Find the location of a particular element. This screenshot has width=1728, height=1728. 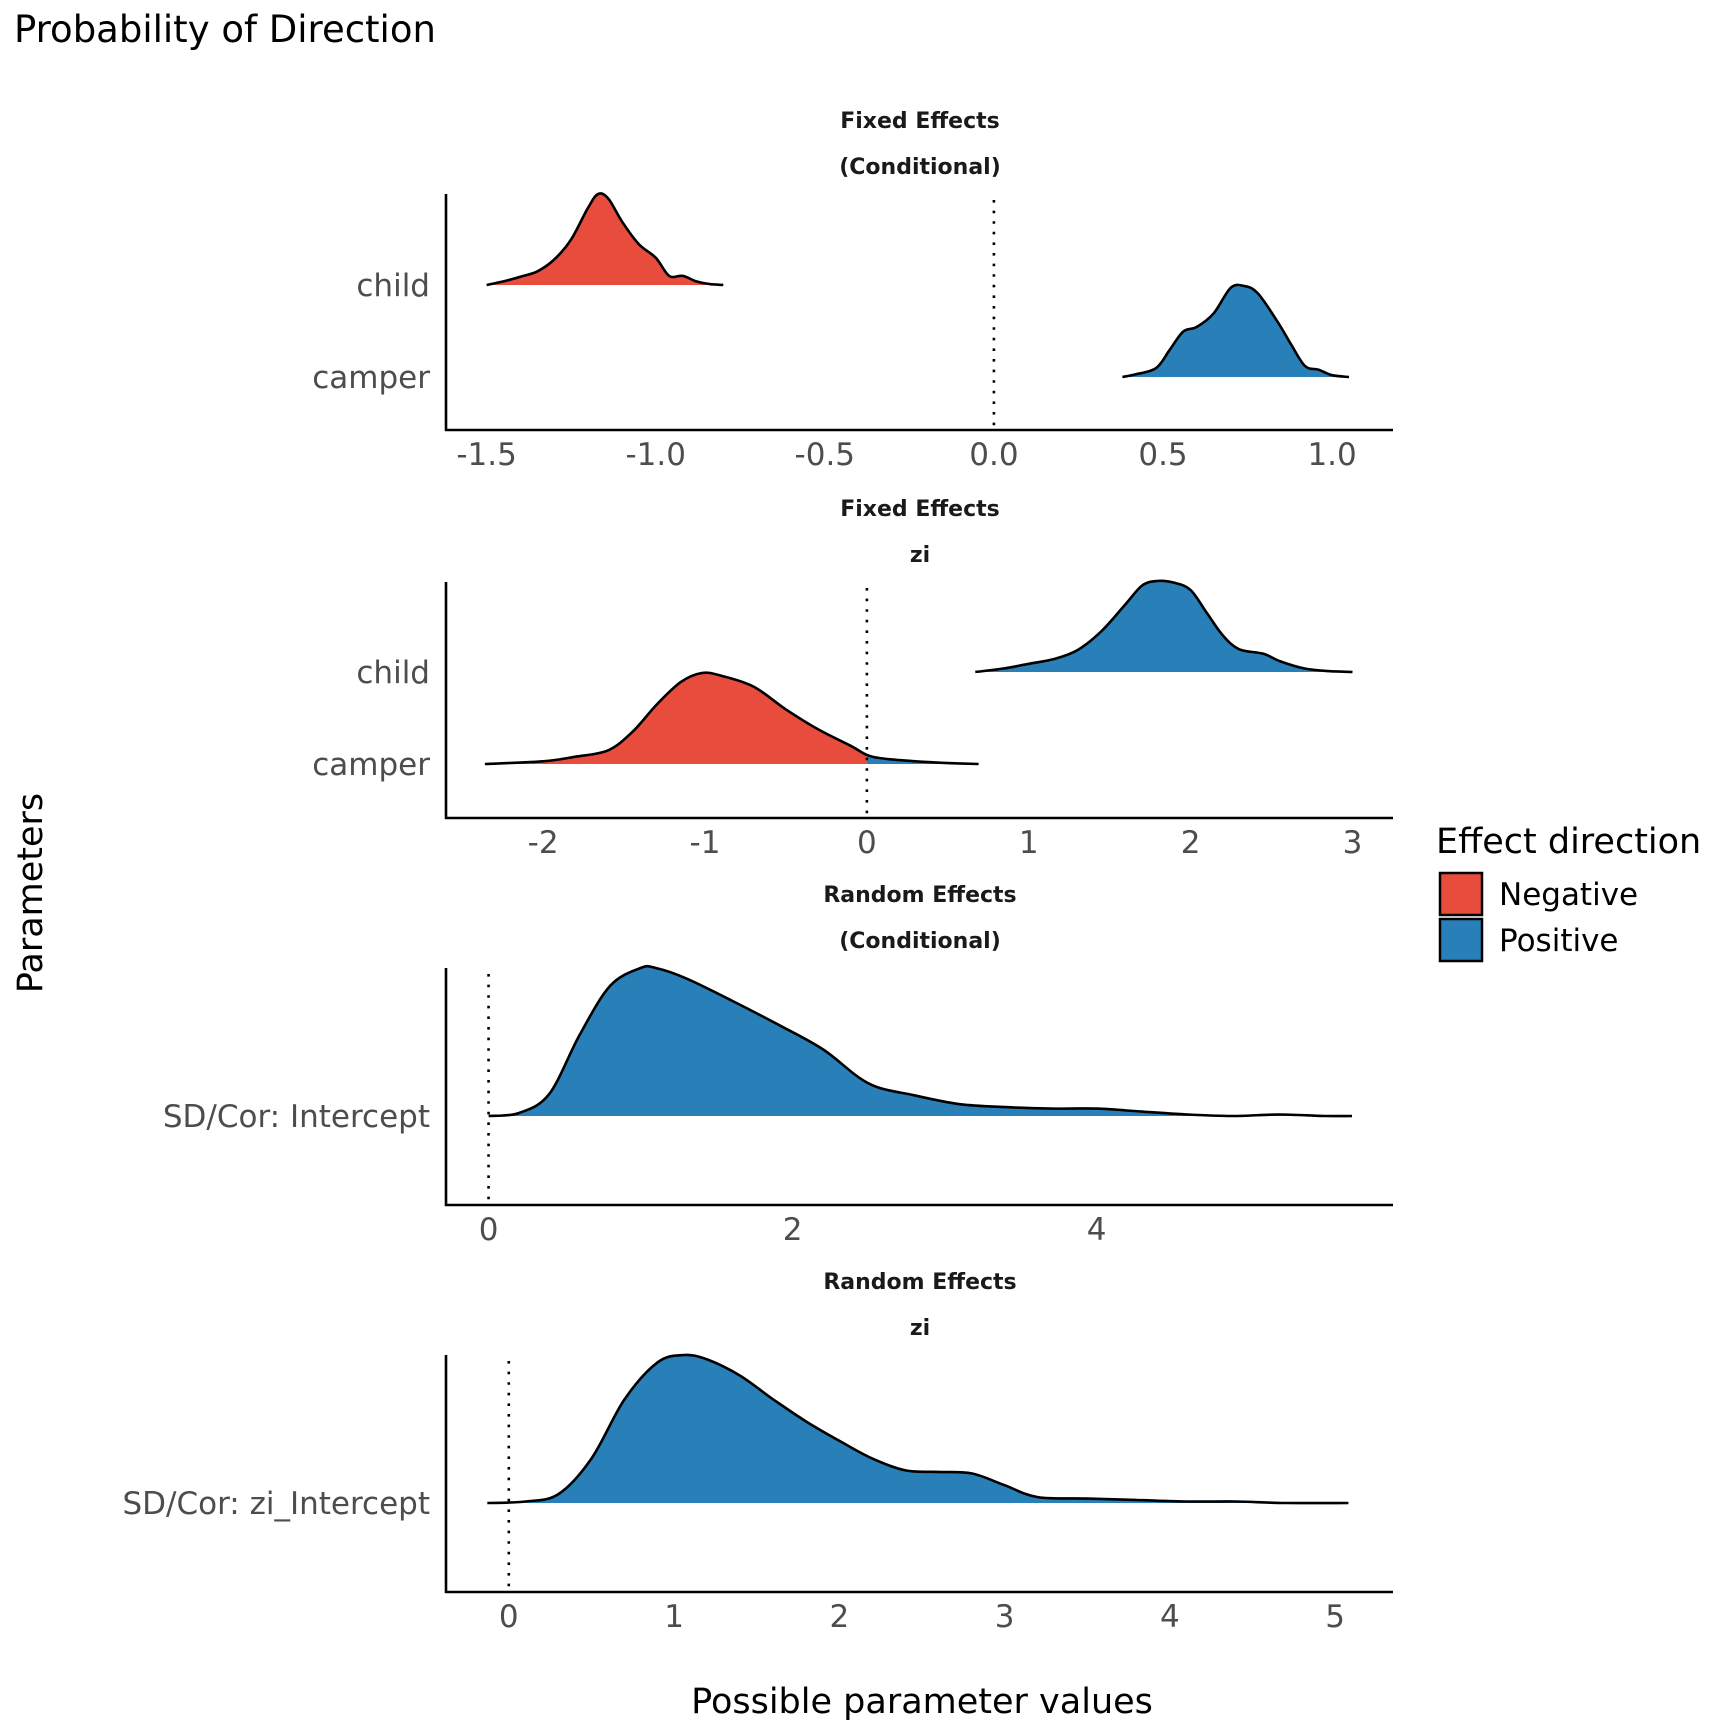

density-negative-camper is located at coordinates (675, 718).